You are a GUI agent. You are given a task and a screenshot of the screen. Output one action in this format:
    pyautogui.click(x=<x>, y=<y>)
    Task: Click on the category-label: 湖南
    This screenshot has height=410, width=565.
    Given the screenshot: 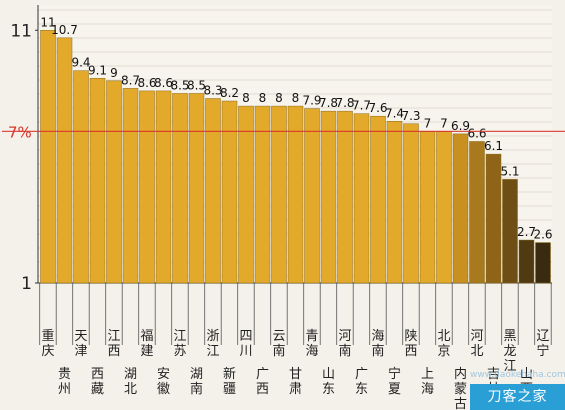 What is the action you would take?
    pyautogui.click(x=196, y=382)
    